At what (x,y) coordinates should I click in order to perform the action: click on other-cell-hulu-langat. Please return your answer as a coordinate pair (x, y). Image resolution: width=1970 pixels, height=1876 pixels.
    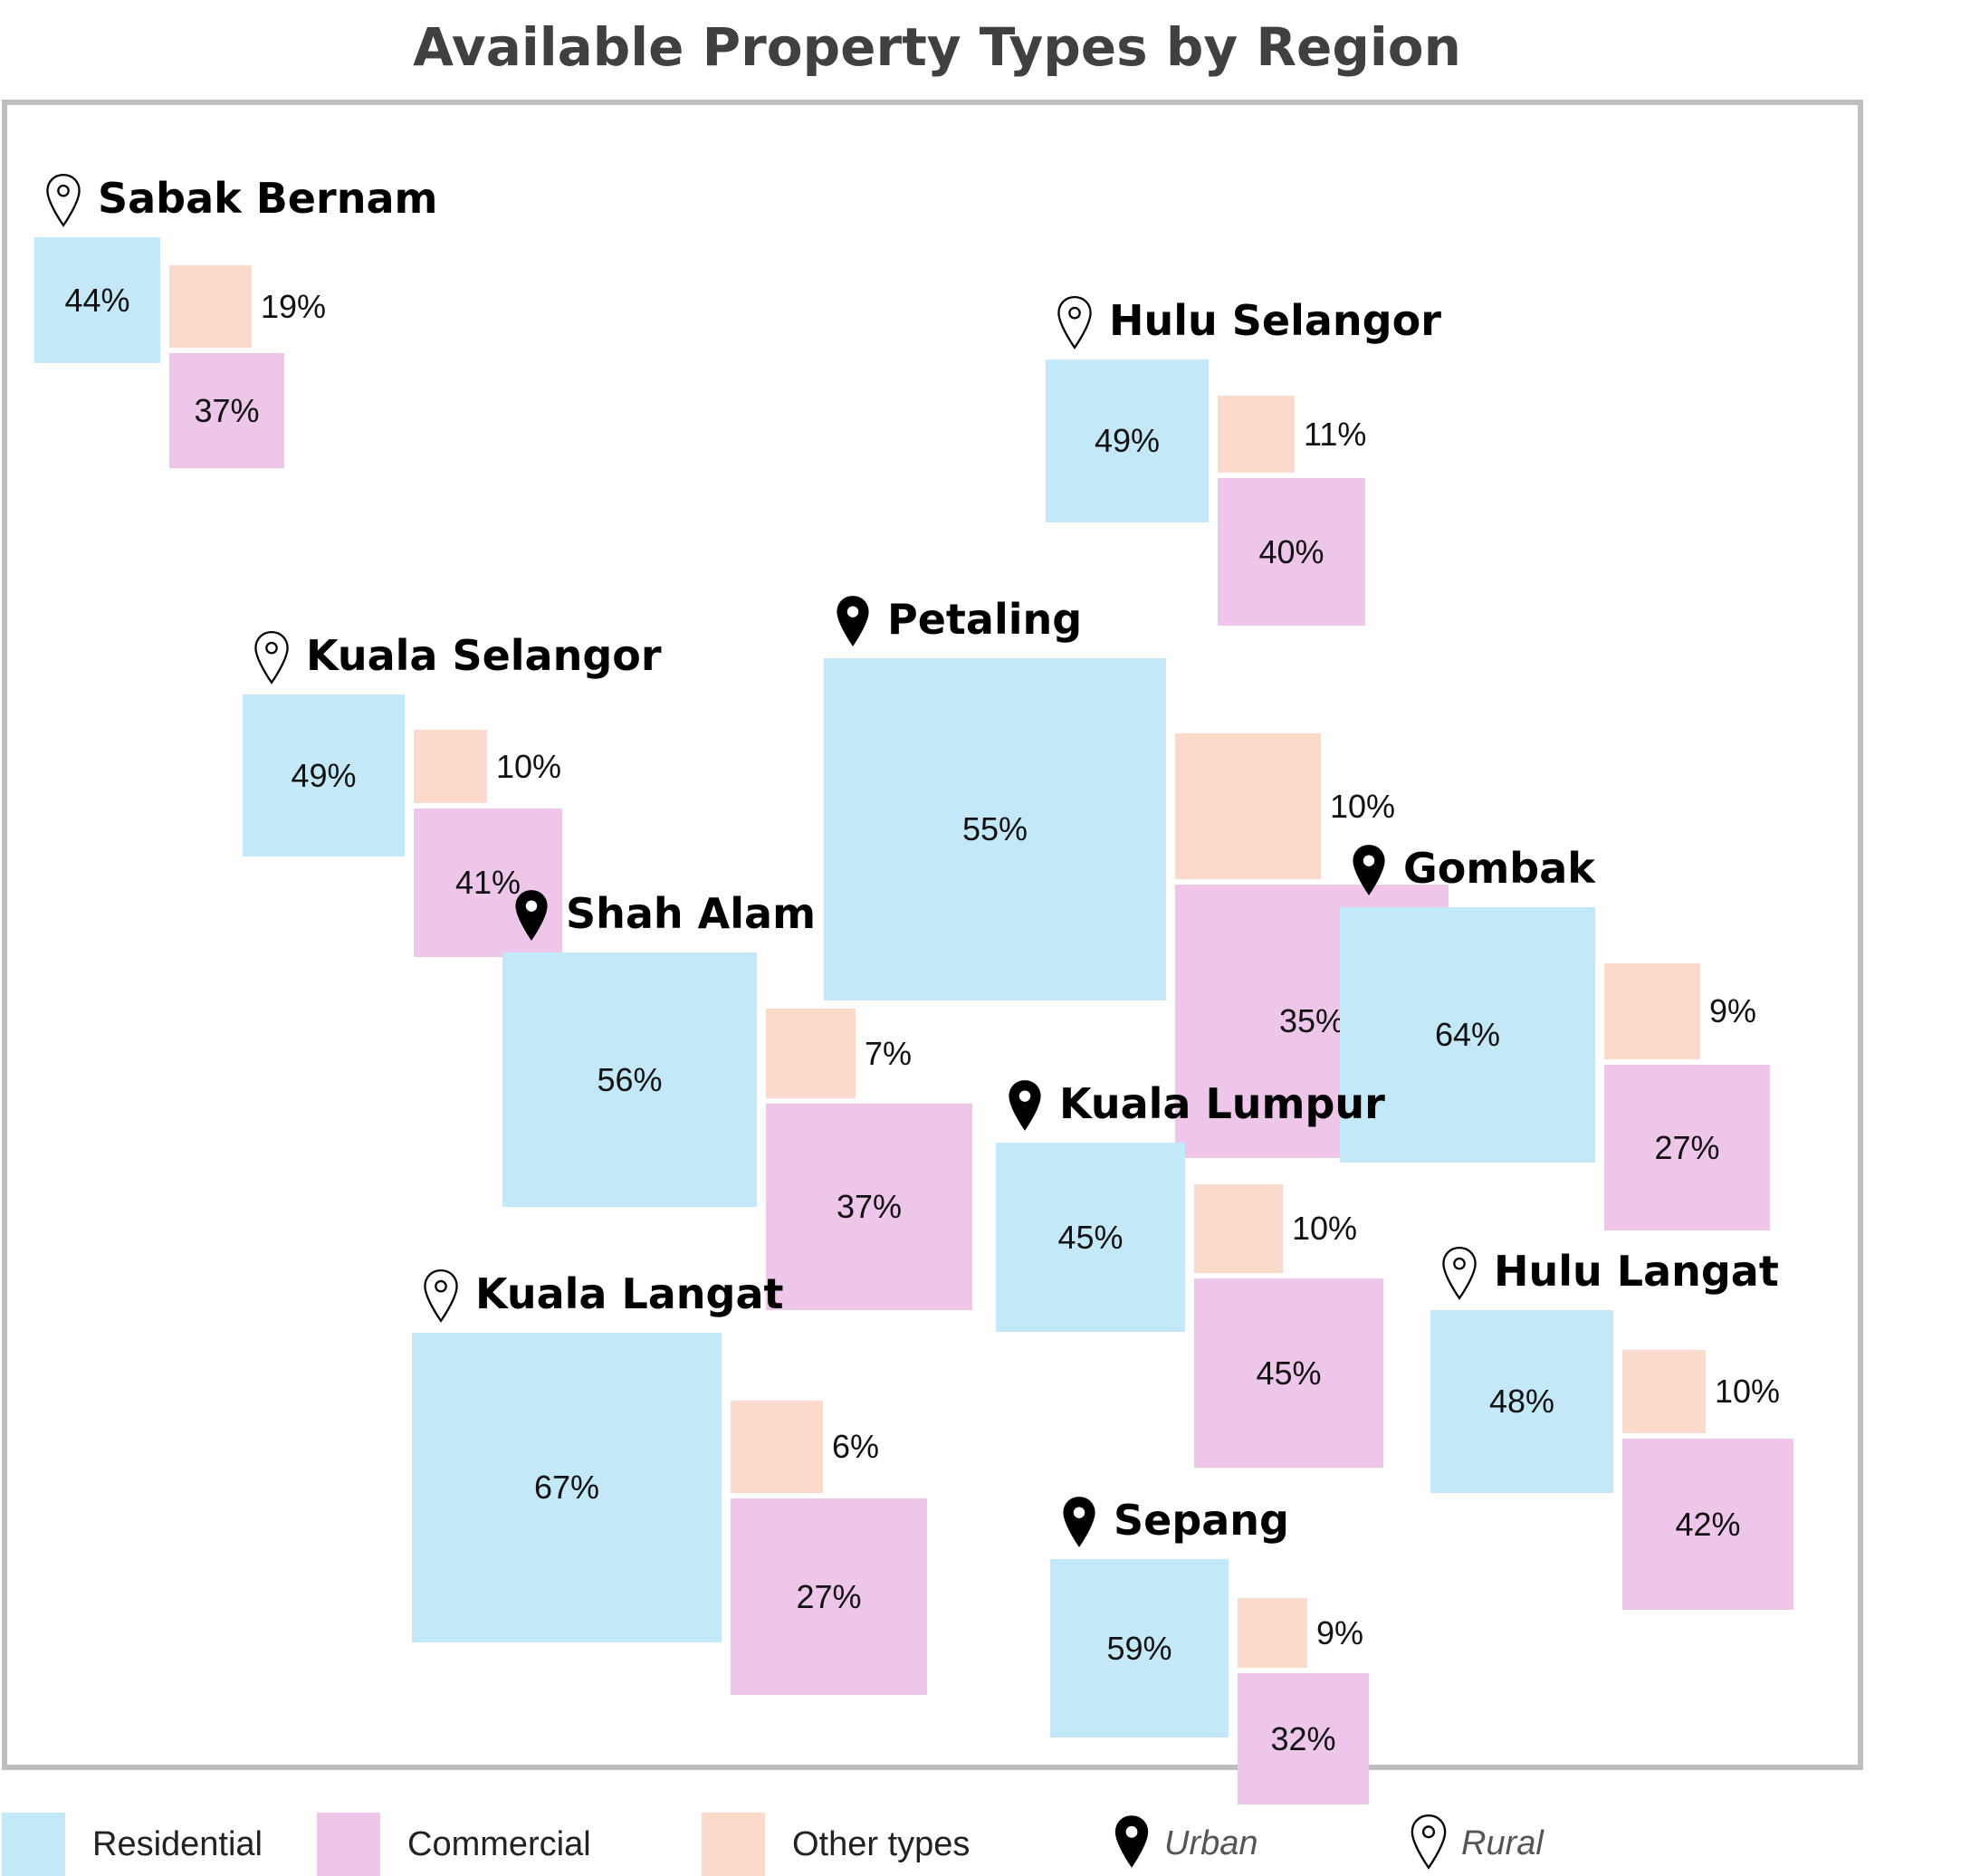
    Looking at the image, I should click on (1664, 1392).